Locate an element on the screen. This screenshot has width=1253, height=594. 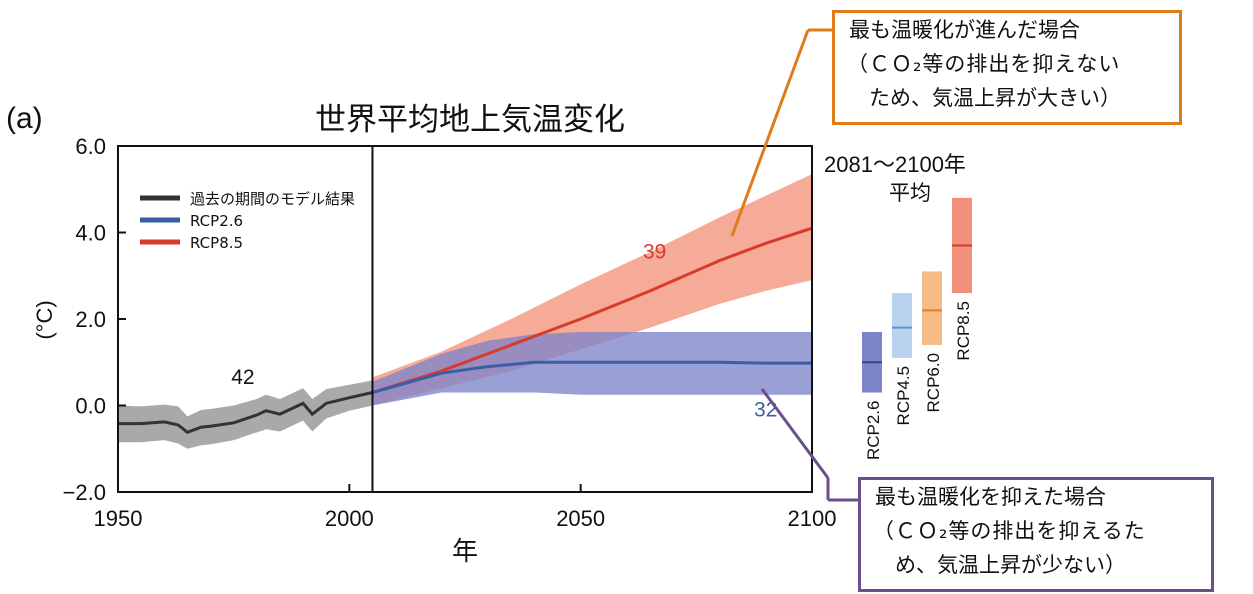
model-count-label: 32 is located at coordinates (765, 409).